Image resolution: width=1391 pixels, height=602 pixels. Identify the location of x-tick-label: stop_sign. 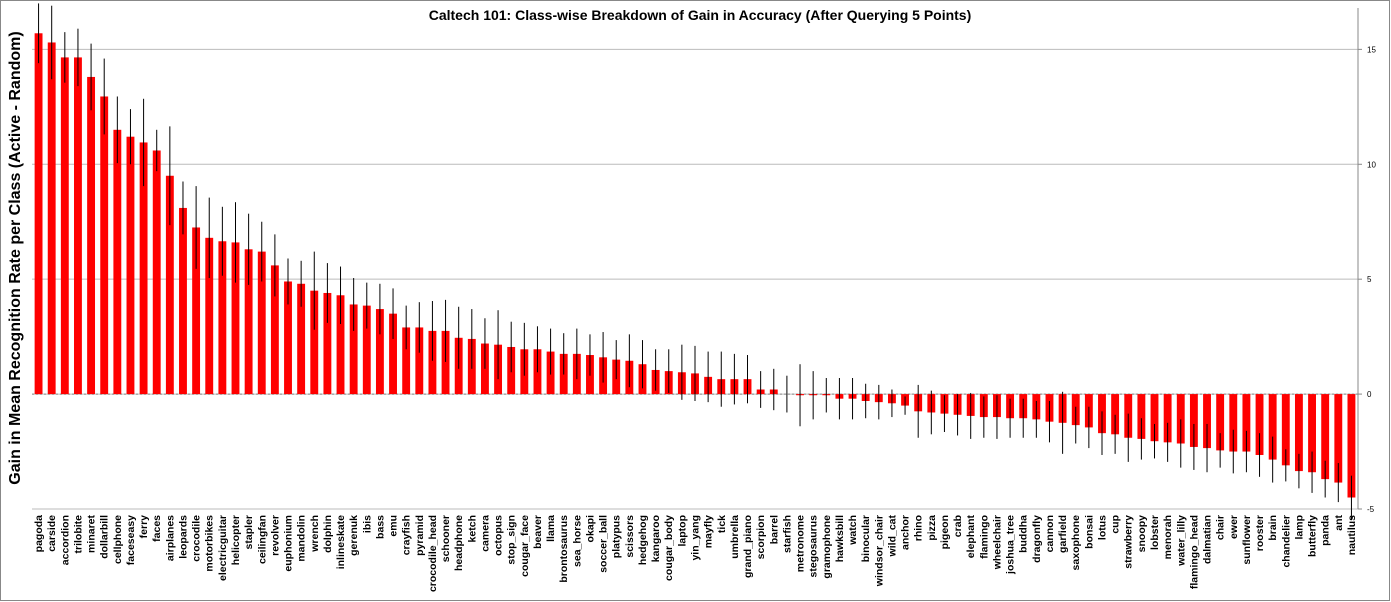
(512, 540).